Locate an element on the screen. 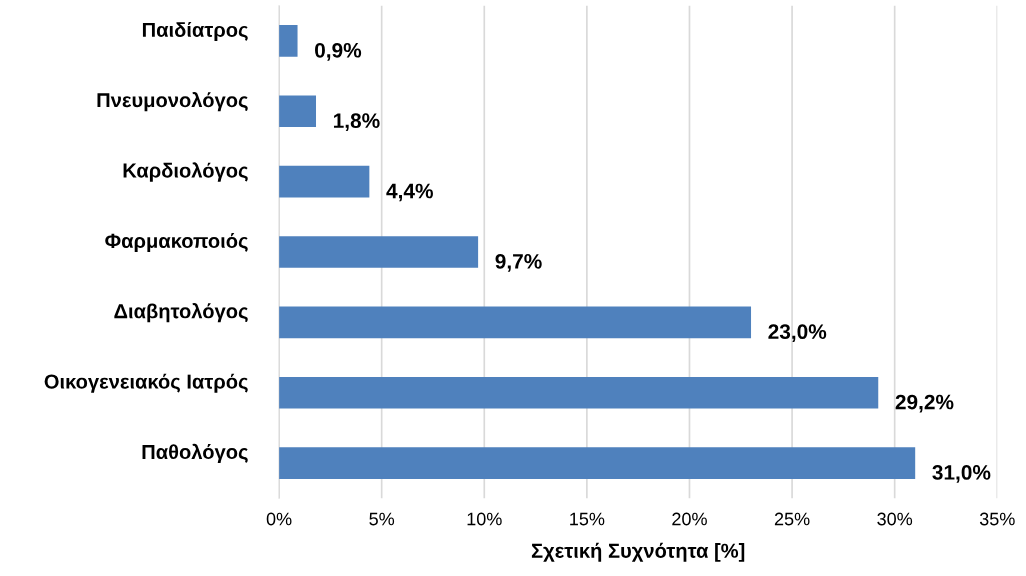  y-tick-label: Παθολόγος is located at coordinates (195, 453).